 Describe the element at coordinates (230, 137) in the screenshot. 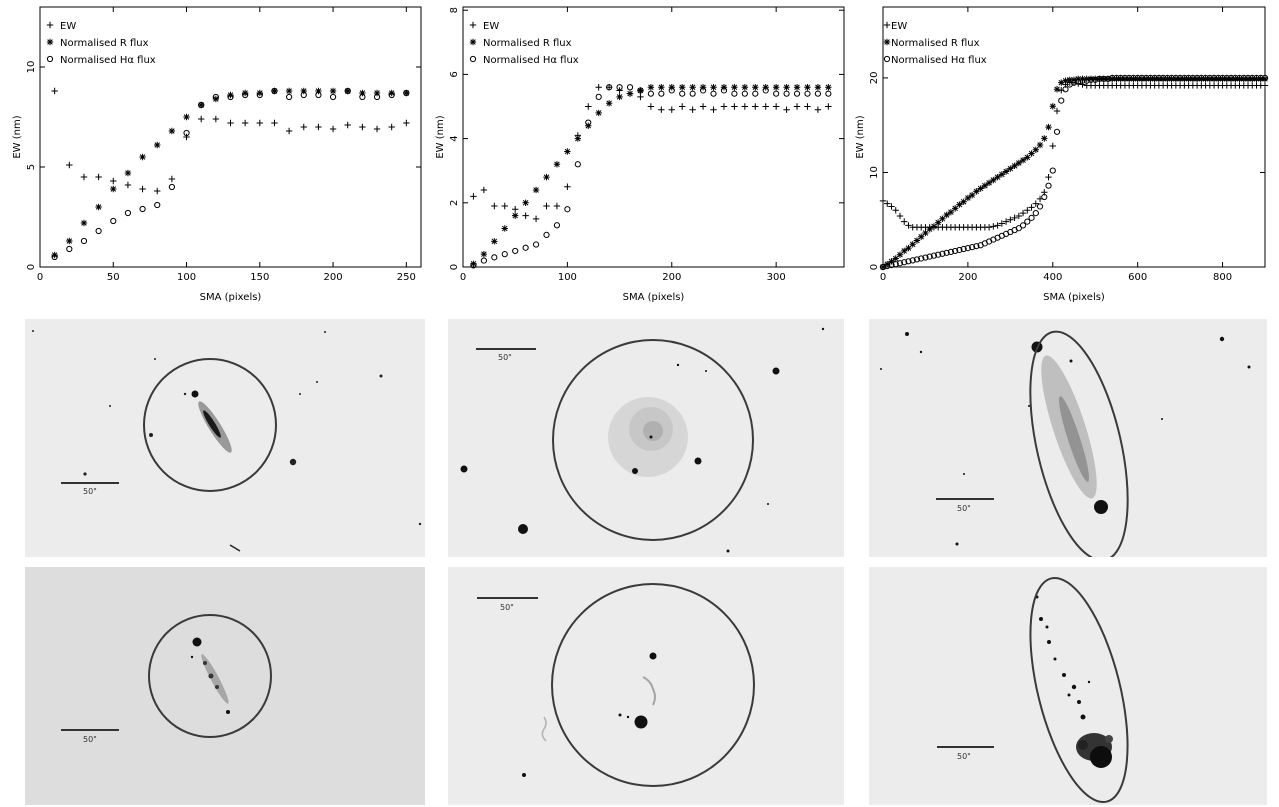

I see `plot-frame` at that location.